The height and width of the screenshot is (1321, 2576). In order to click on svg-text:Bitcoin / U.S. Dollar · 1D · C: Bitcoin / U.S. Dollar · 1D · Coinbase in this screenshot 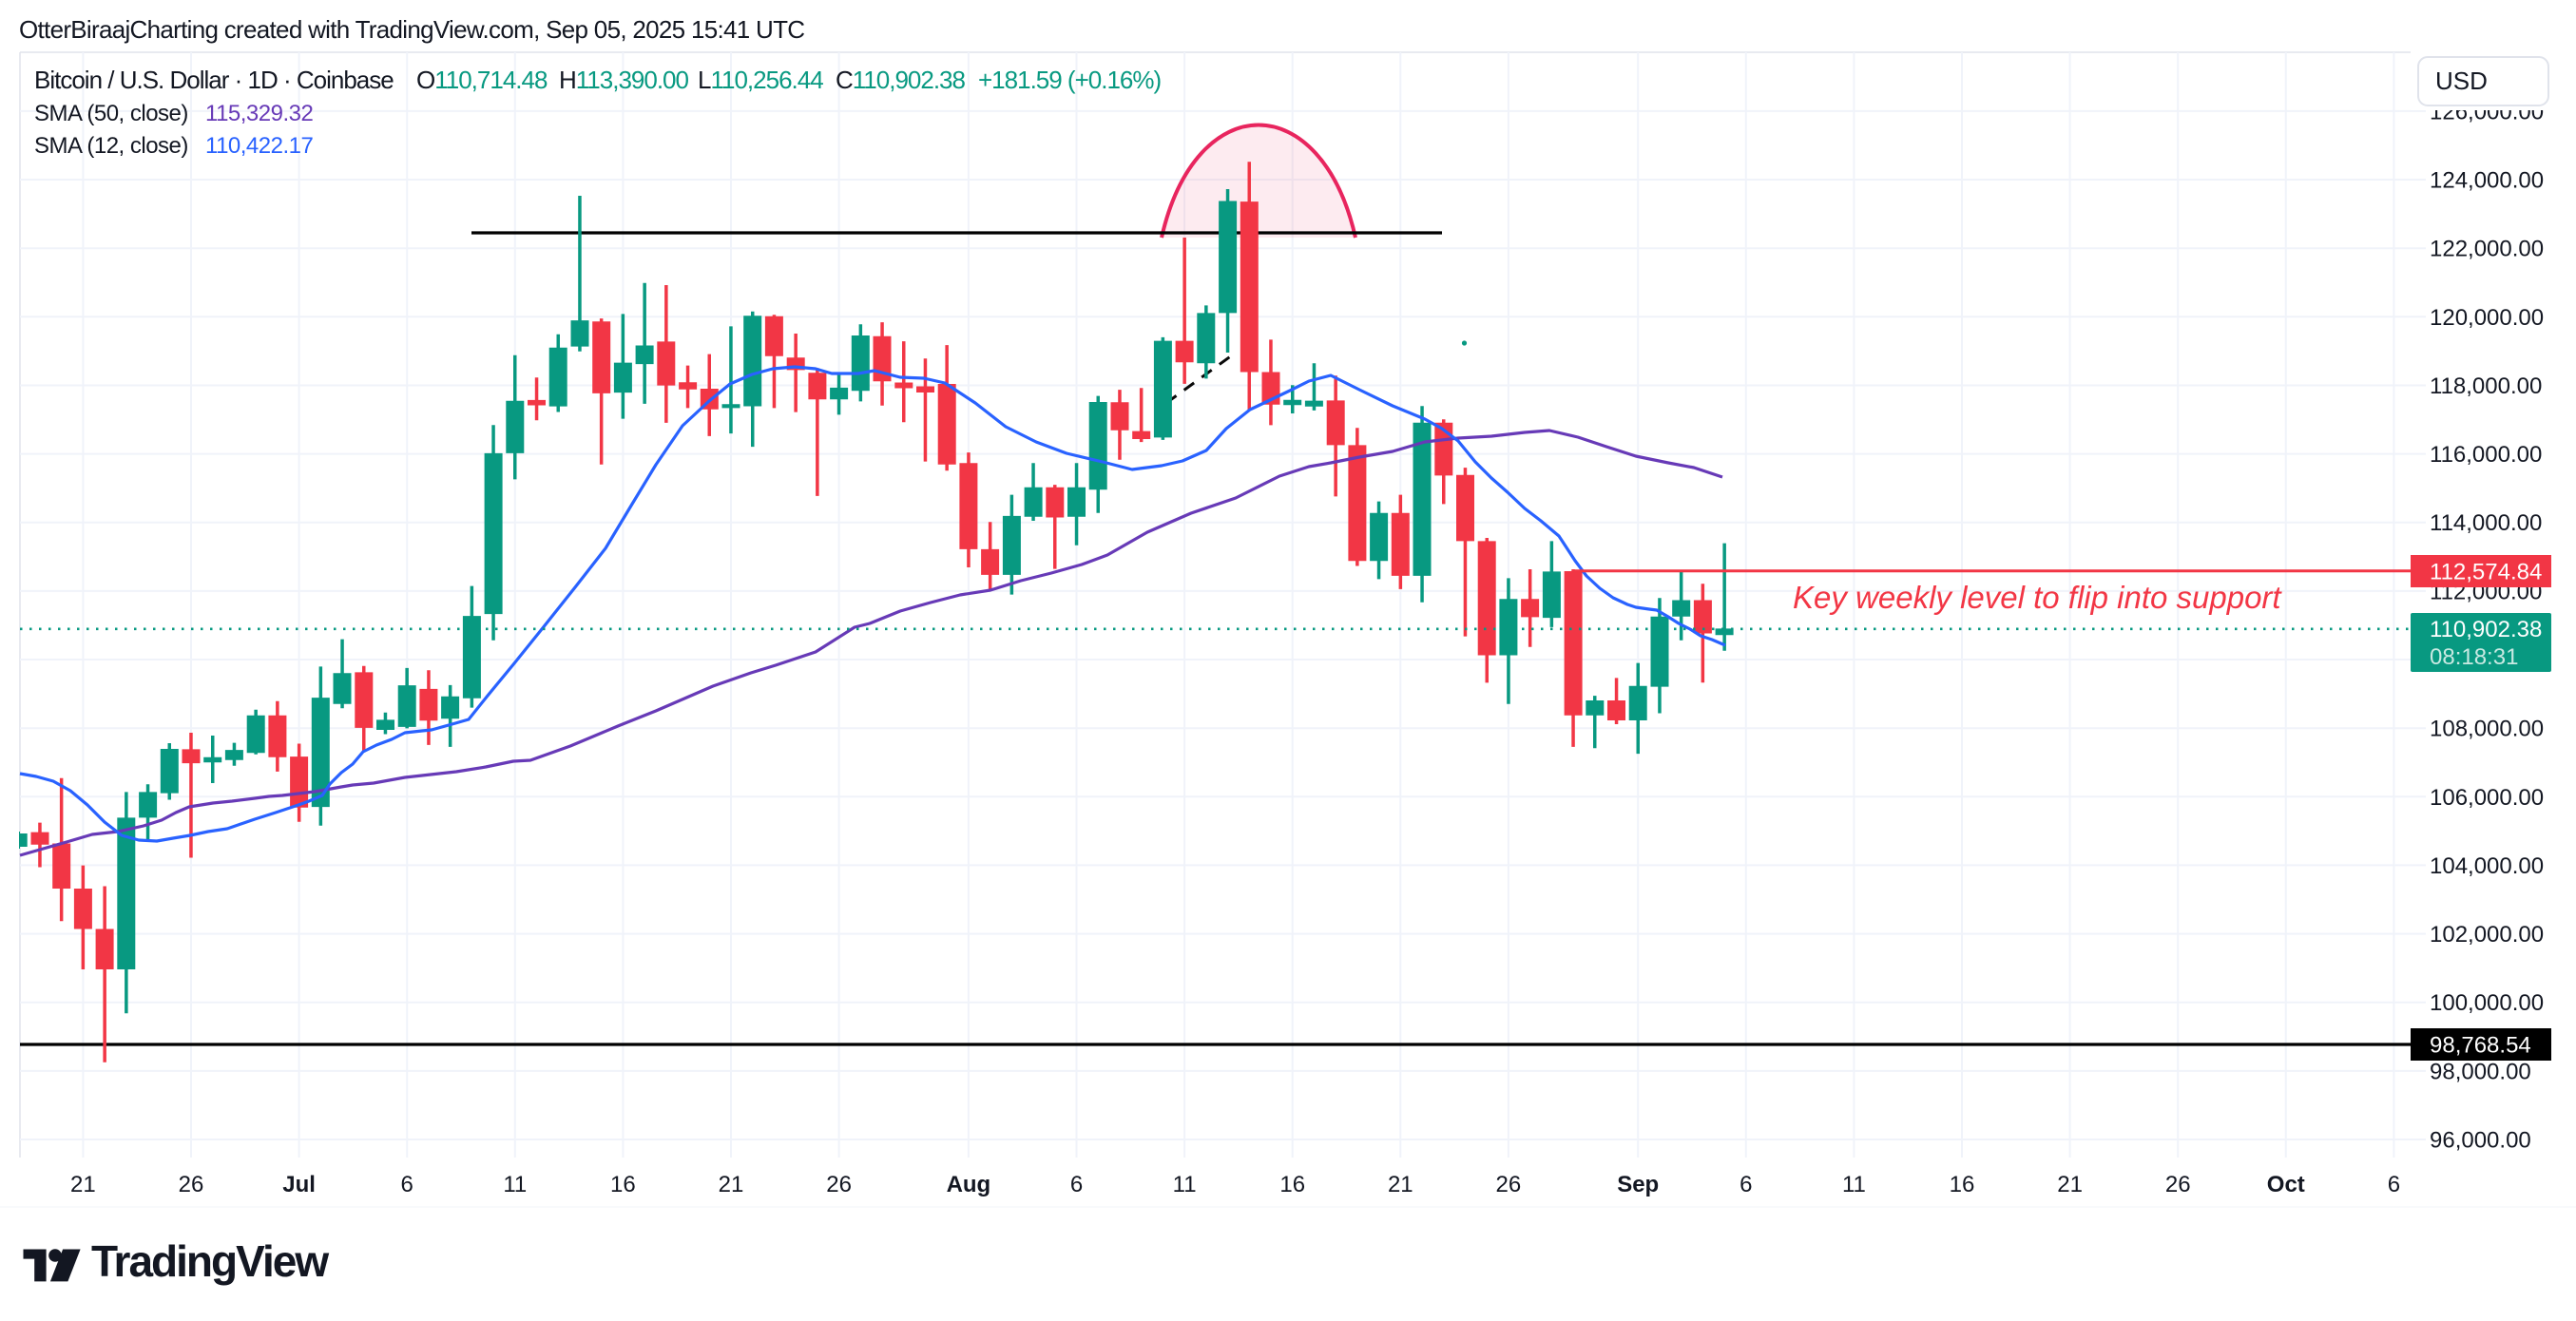, I will do `click(214, 80)`.